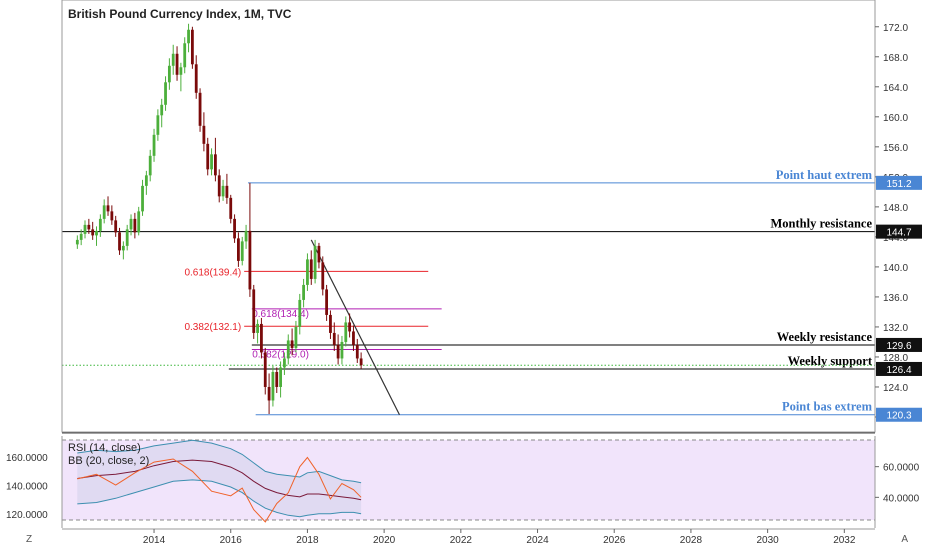  What do you see at coordinates (29, 539) in the screenshot?
I see `left-corner-label: Z` at bounding box center [29, 539].